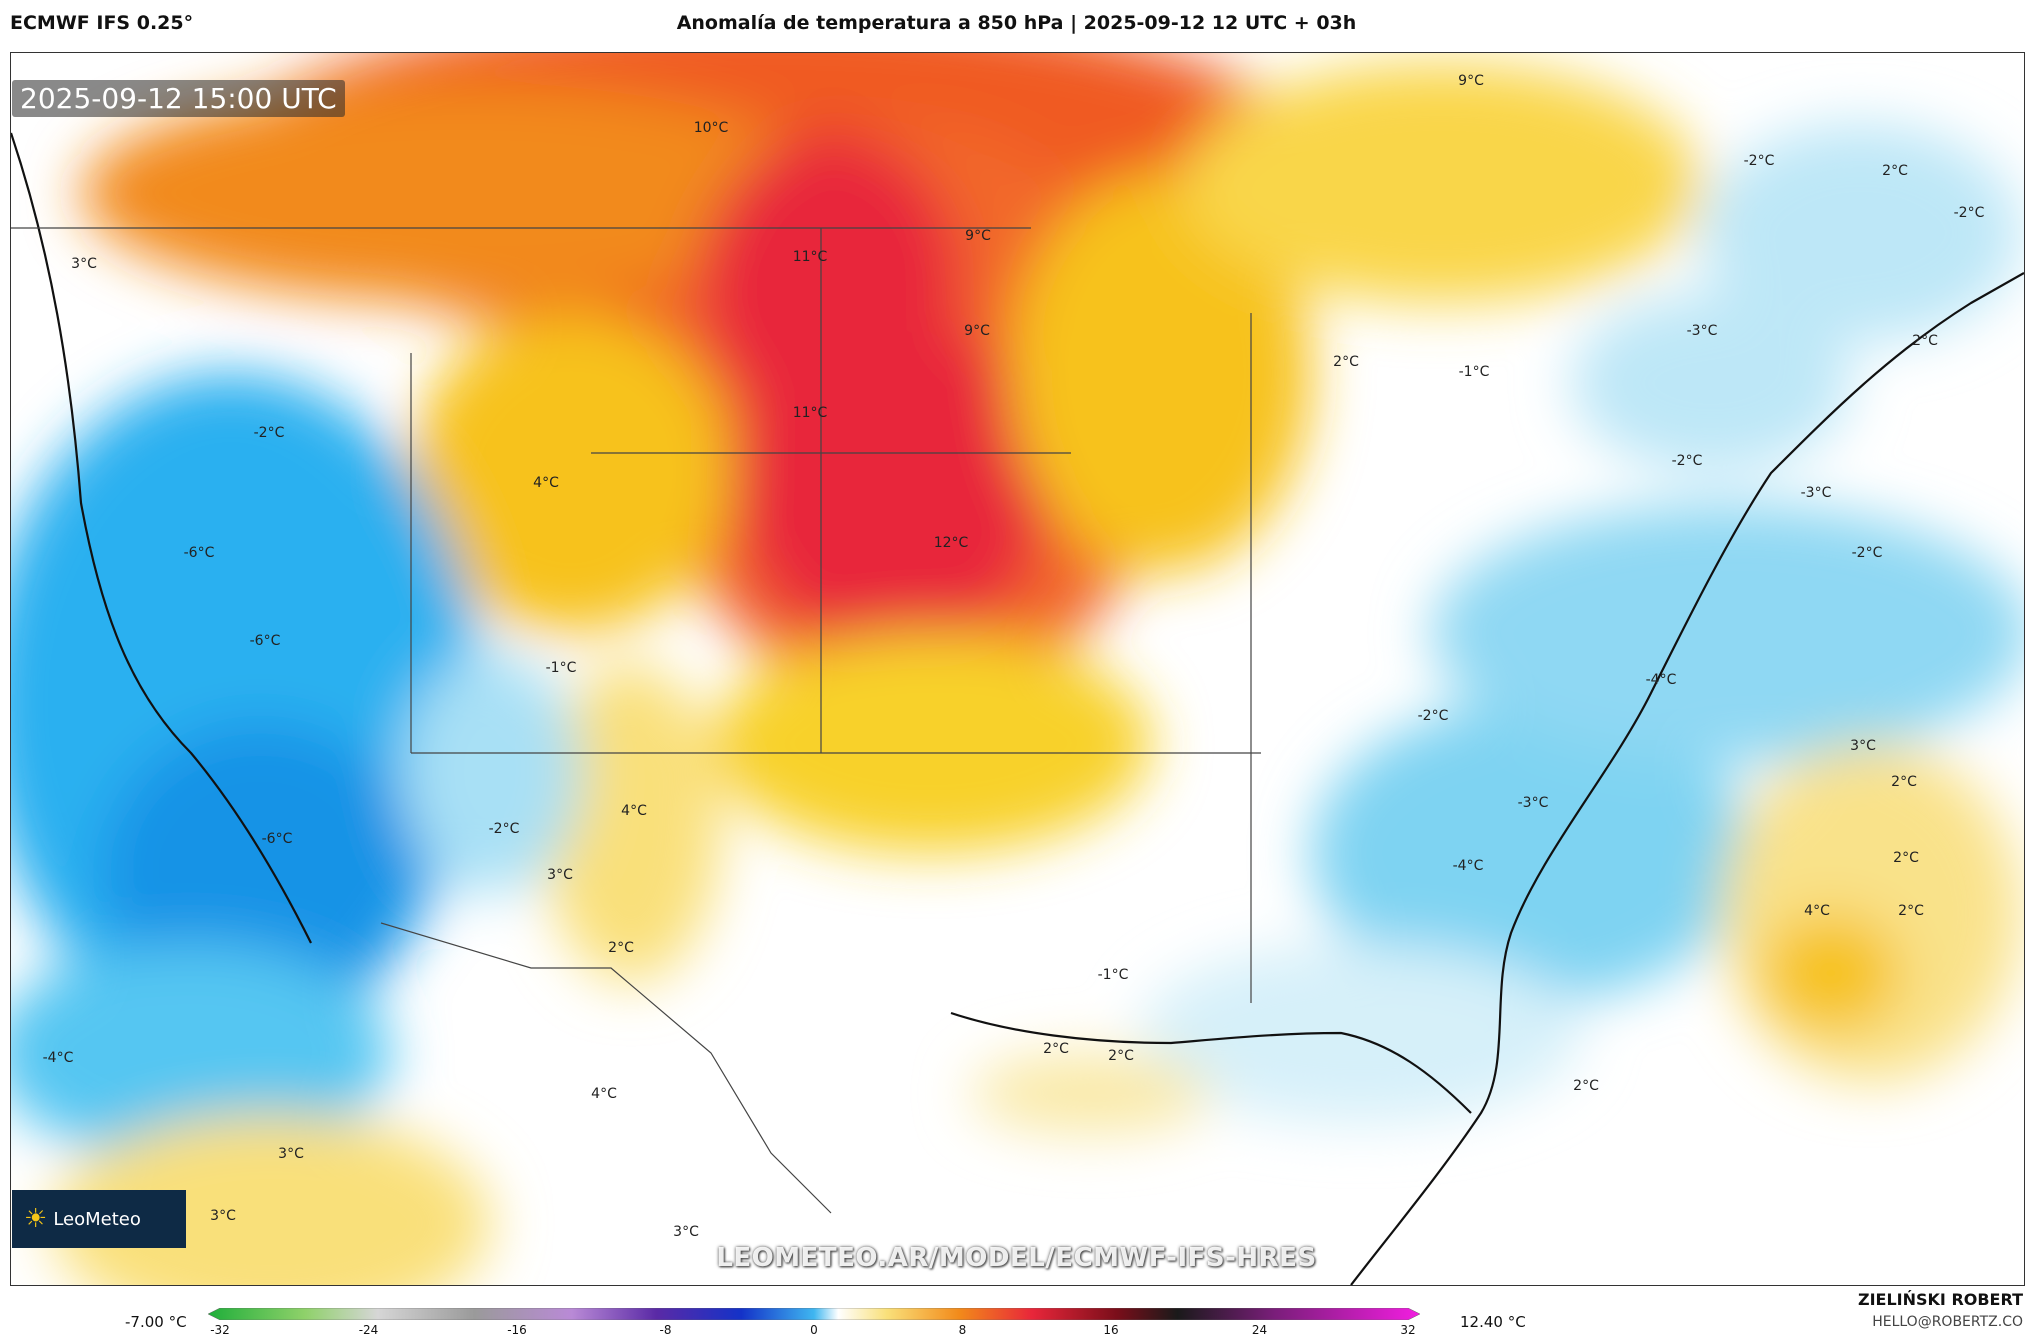 Image resolution: width=2033 pixels, height=1339 pixels. What do you see at coordinates (951, 543) in the screenshot?
I see `contour-label: 12°C` at bounding box center [951, 543].